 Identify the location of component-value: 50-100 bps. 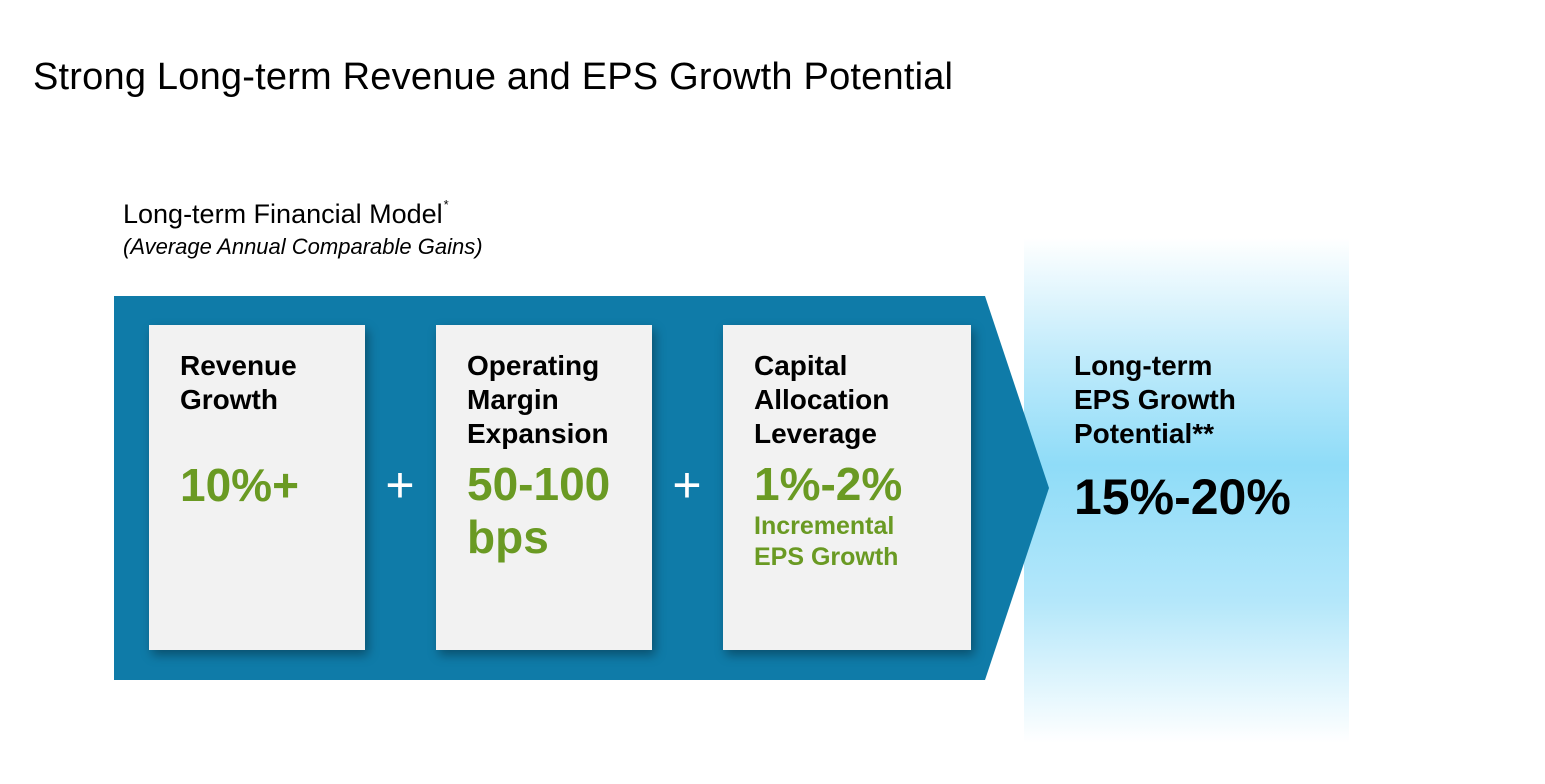
(559, 511).